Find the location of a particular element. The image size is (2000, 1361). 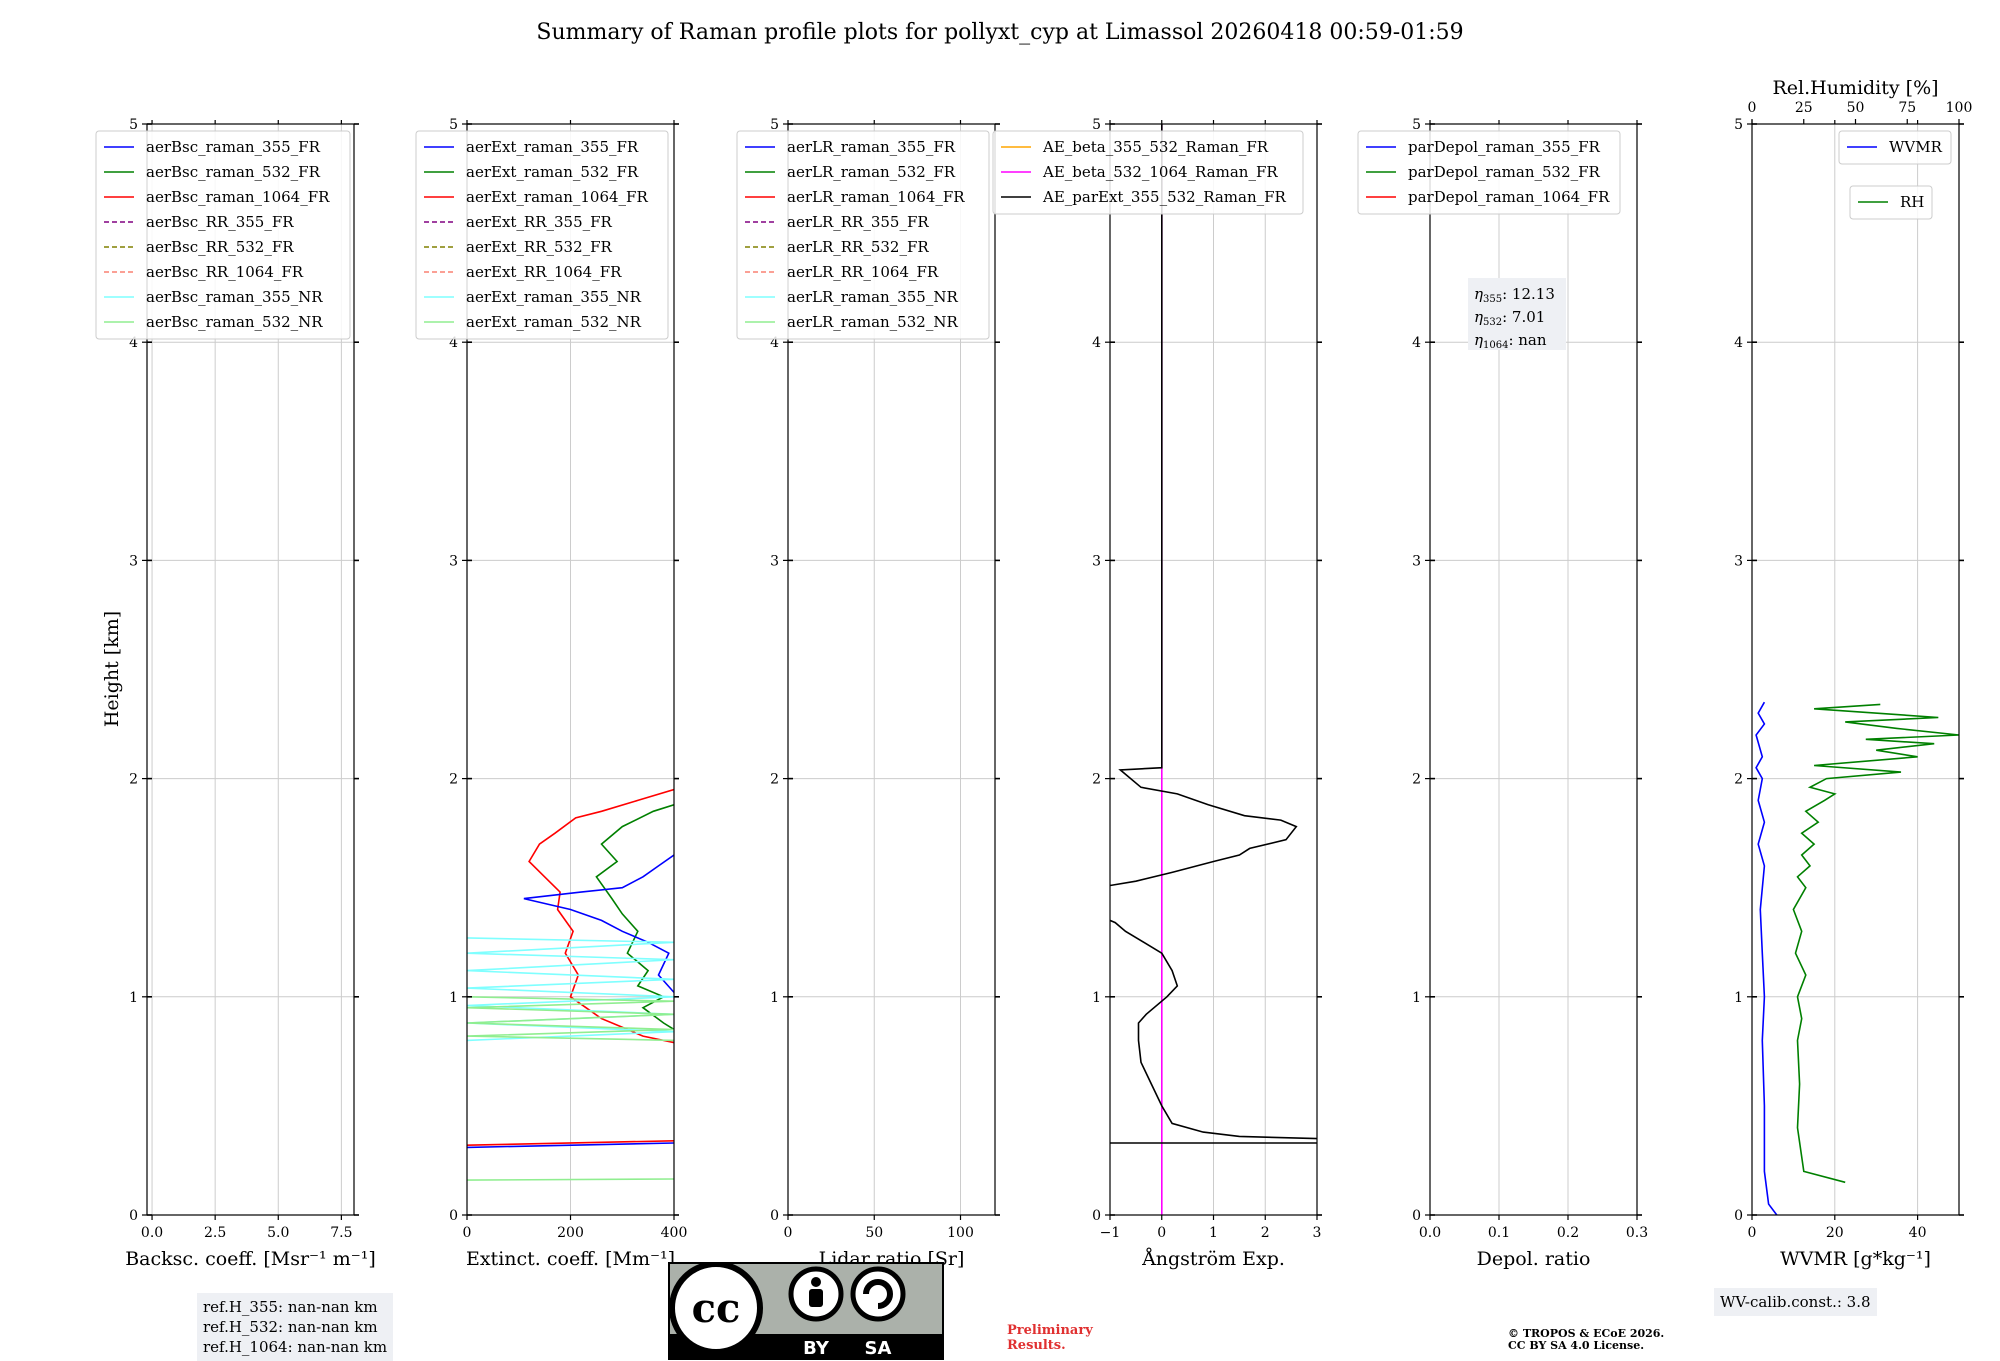

legend-label: parDepol_raman_355_FR is located at coordinates (1504, 147).